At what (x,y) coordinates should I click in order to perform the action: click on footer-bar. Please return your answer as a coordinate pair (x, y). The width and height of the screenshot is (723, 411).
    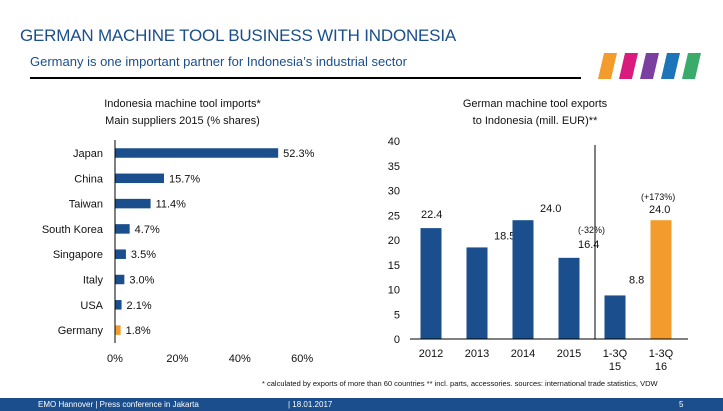
    Looking at the image, I should click on (361, 404).